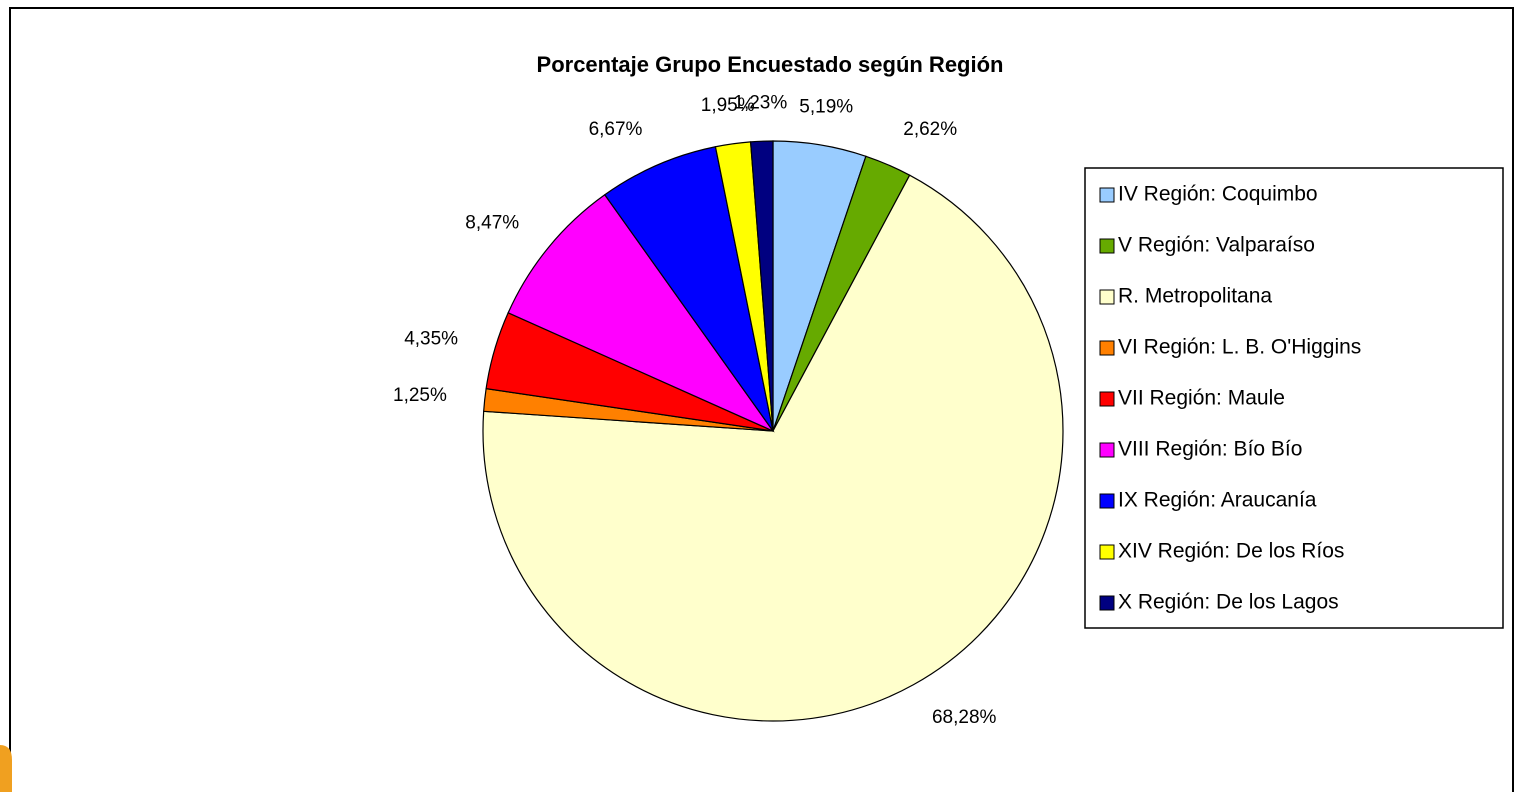 Image resolution: width=1524 pixels, height=792 pixels. What do you see at coordinates (420, 395) in the screenshot?
I see `data-label: 1,25%` at bounding box center [420, 395].